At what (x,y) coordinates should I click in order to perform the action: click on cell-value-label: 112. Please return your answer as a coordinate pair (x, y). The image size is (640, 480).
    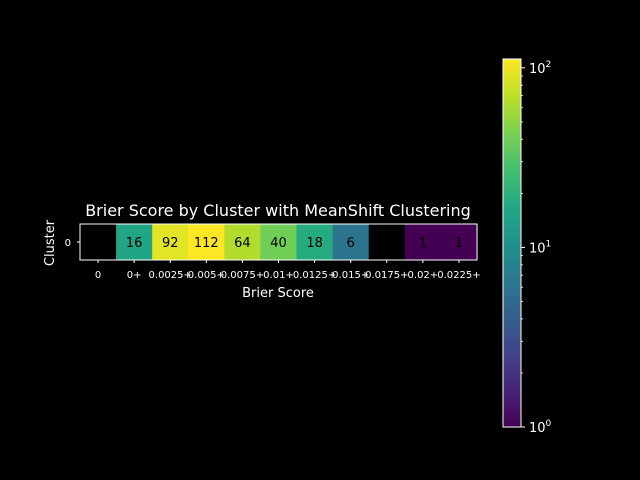
    Looking at the image, I should click on (206, 243).